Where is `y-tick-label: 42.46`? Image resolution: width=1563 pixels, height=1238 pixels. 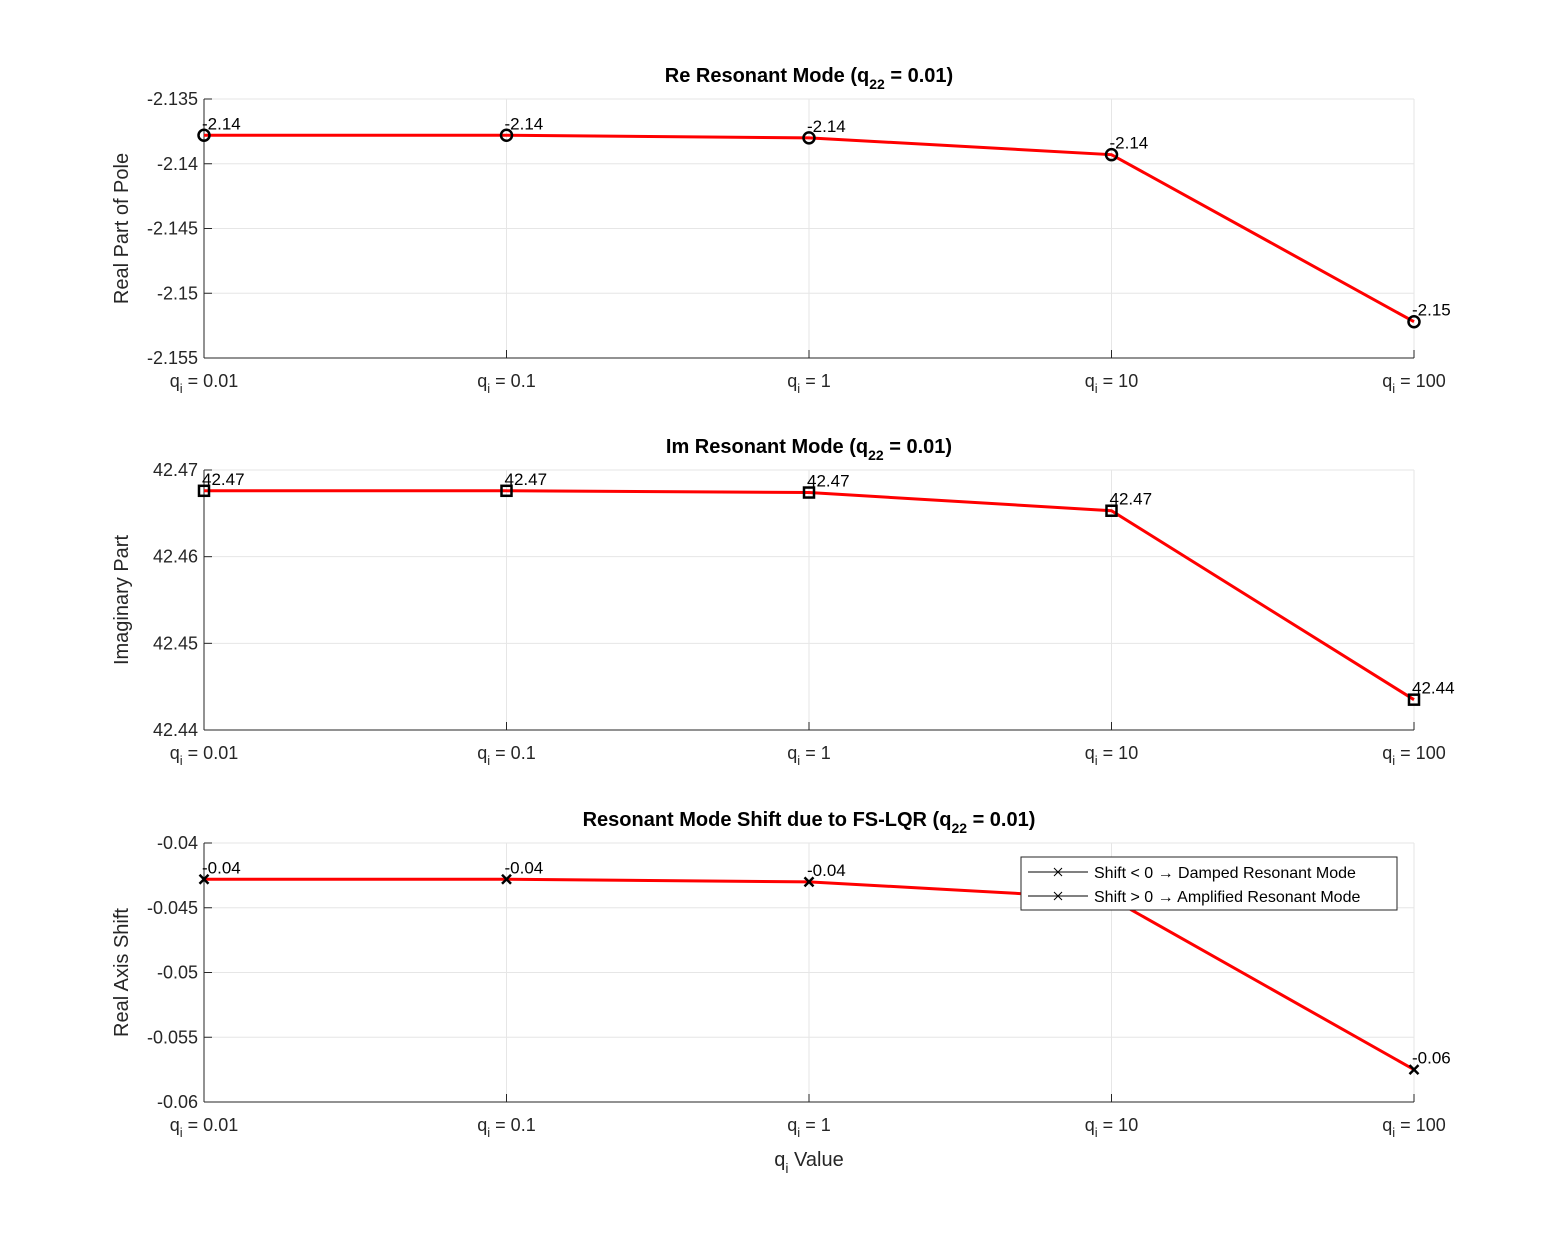
y-tick-label: 42.46 is located at coordinates (175, 557).